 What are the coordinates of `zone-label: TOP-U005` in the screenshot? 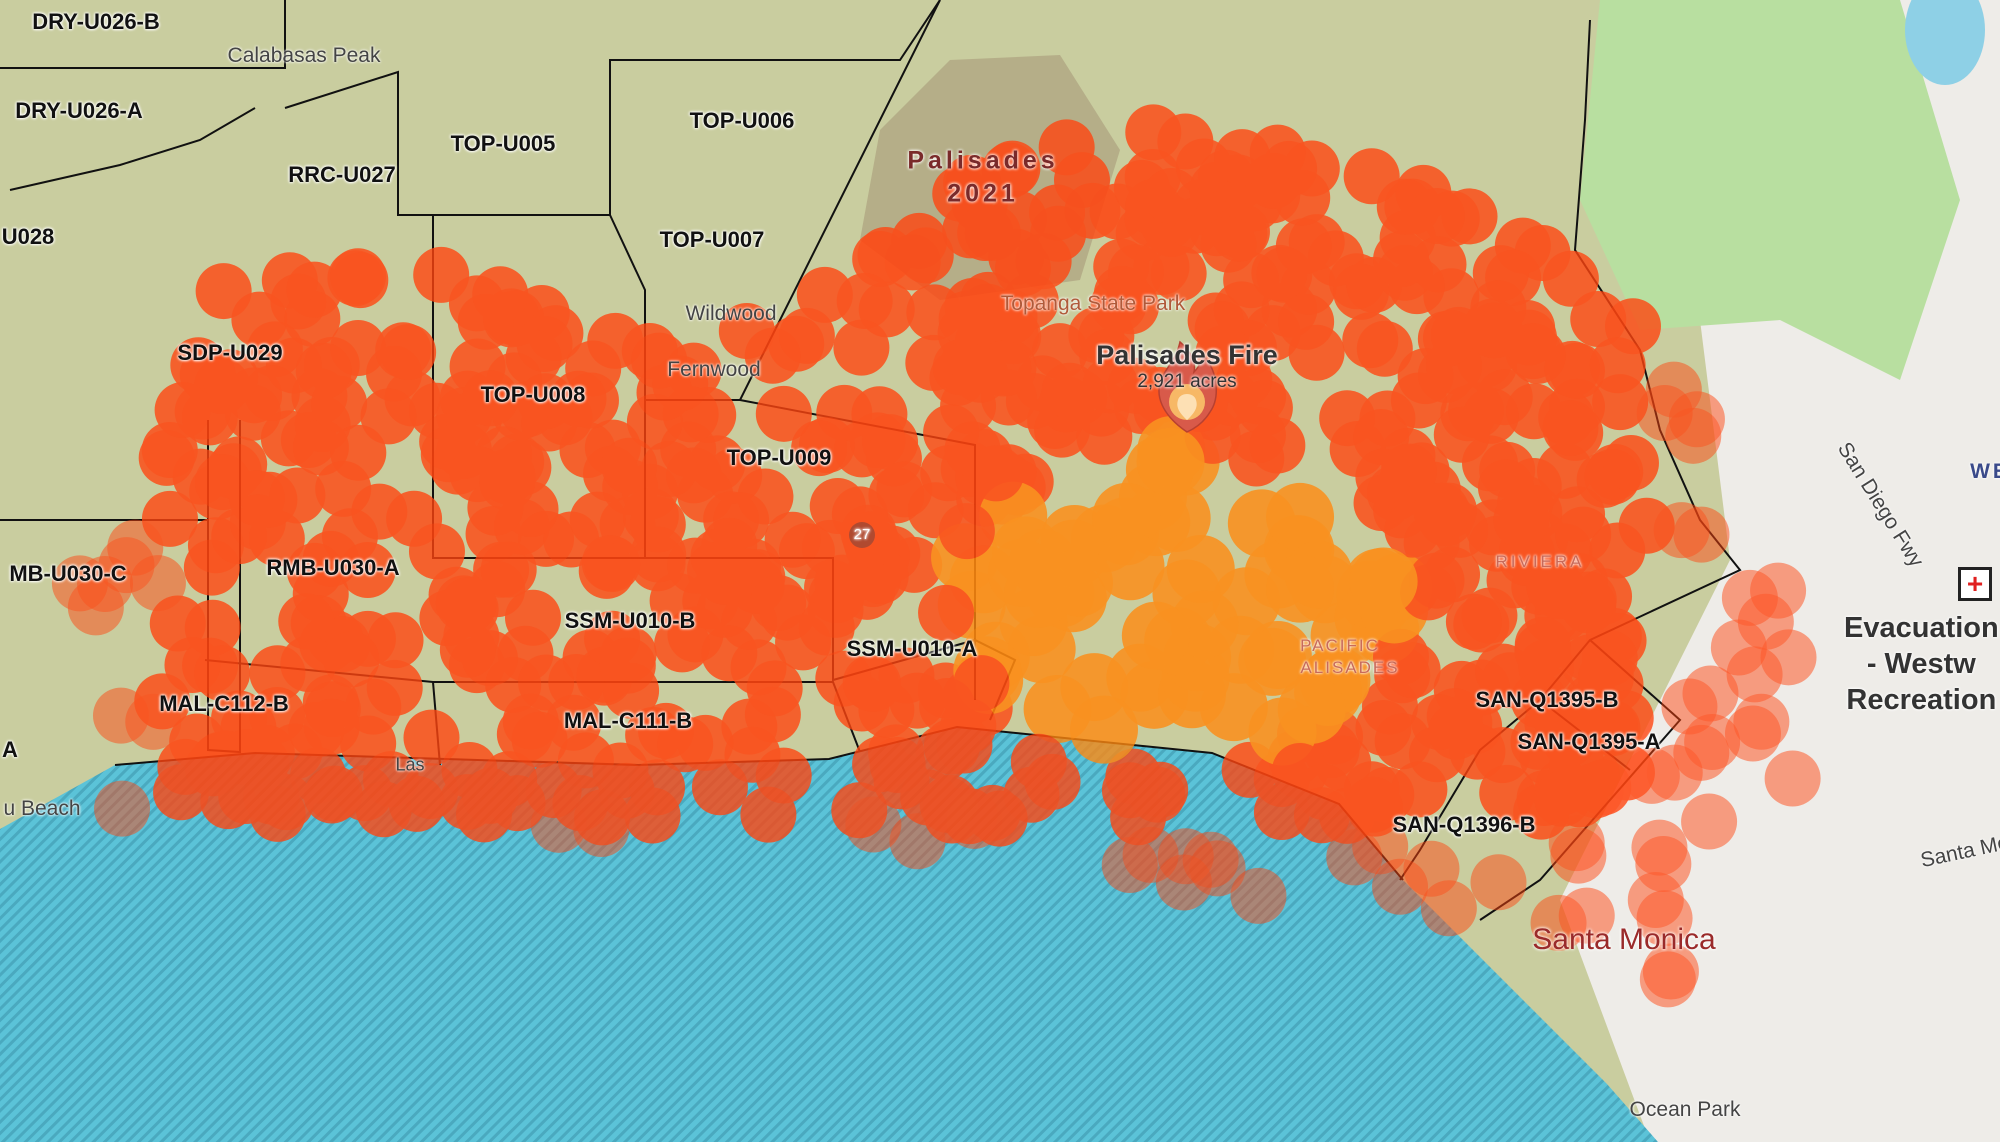 It's located at (503, 143).